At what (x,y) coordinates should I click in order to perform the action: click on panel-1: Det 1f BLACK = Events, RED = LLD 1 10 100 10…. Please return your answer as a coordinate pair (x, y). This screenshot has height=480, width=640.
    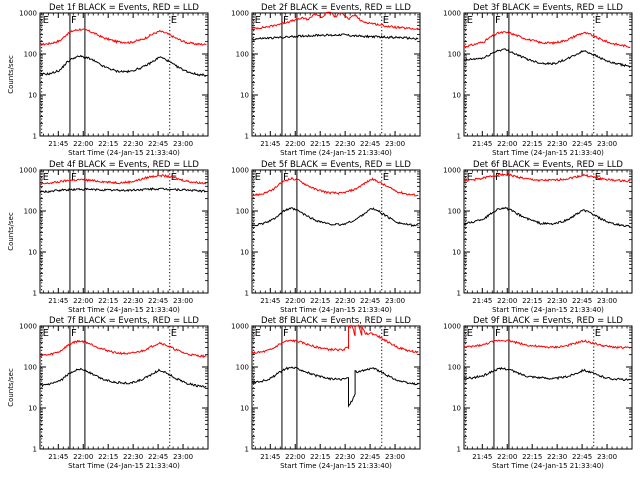
    Looking at the image, I should click on (108, 80).